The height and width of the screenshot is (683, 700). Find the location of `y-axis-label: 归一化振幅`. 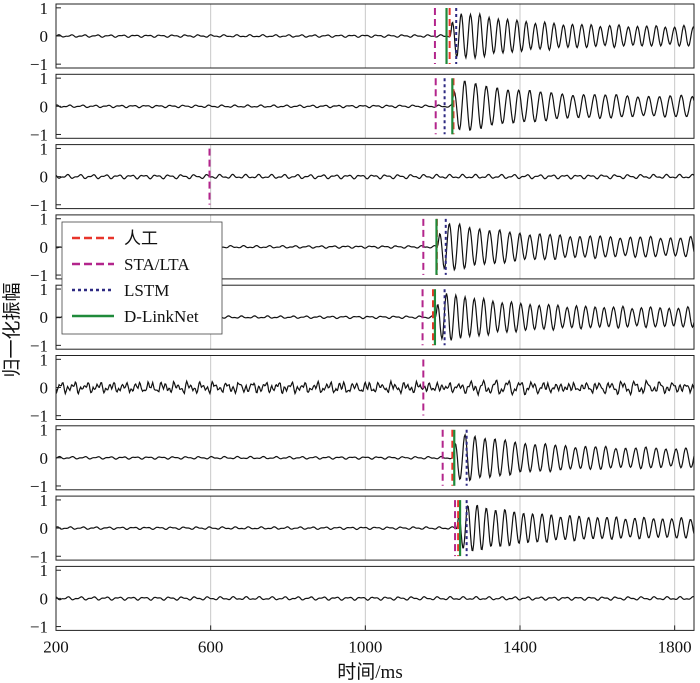

y-axis-label: 归一化振幅 is located at coordinates (12, 329).